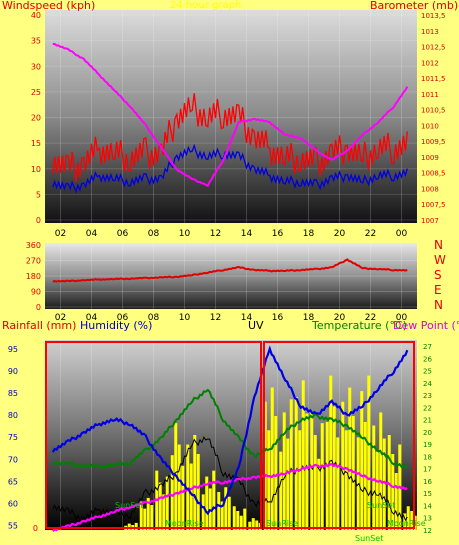 This screenshot has width=459, height=545. I want to click on compass-n-bottom: N, so click(438, 305).